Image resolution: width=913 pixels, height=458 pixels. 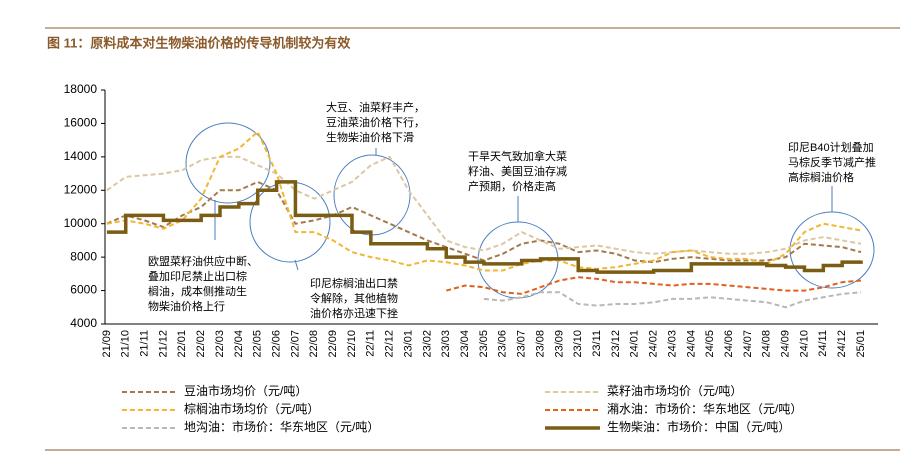 What do you see at coordinates (126, 344) in the screenshot?
I see `x-tick-label: 21/10` at bounding box center [126, 344].